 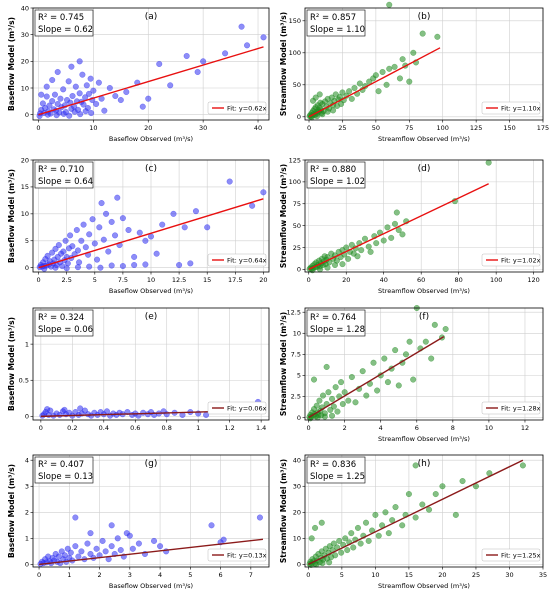 What do you see at coordinates (299, 565) in the screenshot?
I see `y-tick-label: 0` at bounding box center [299, 565].